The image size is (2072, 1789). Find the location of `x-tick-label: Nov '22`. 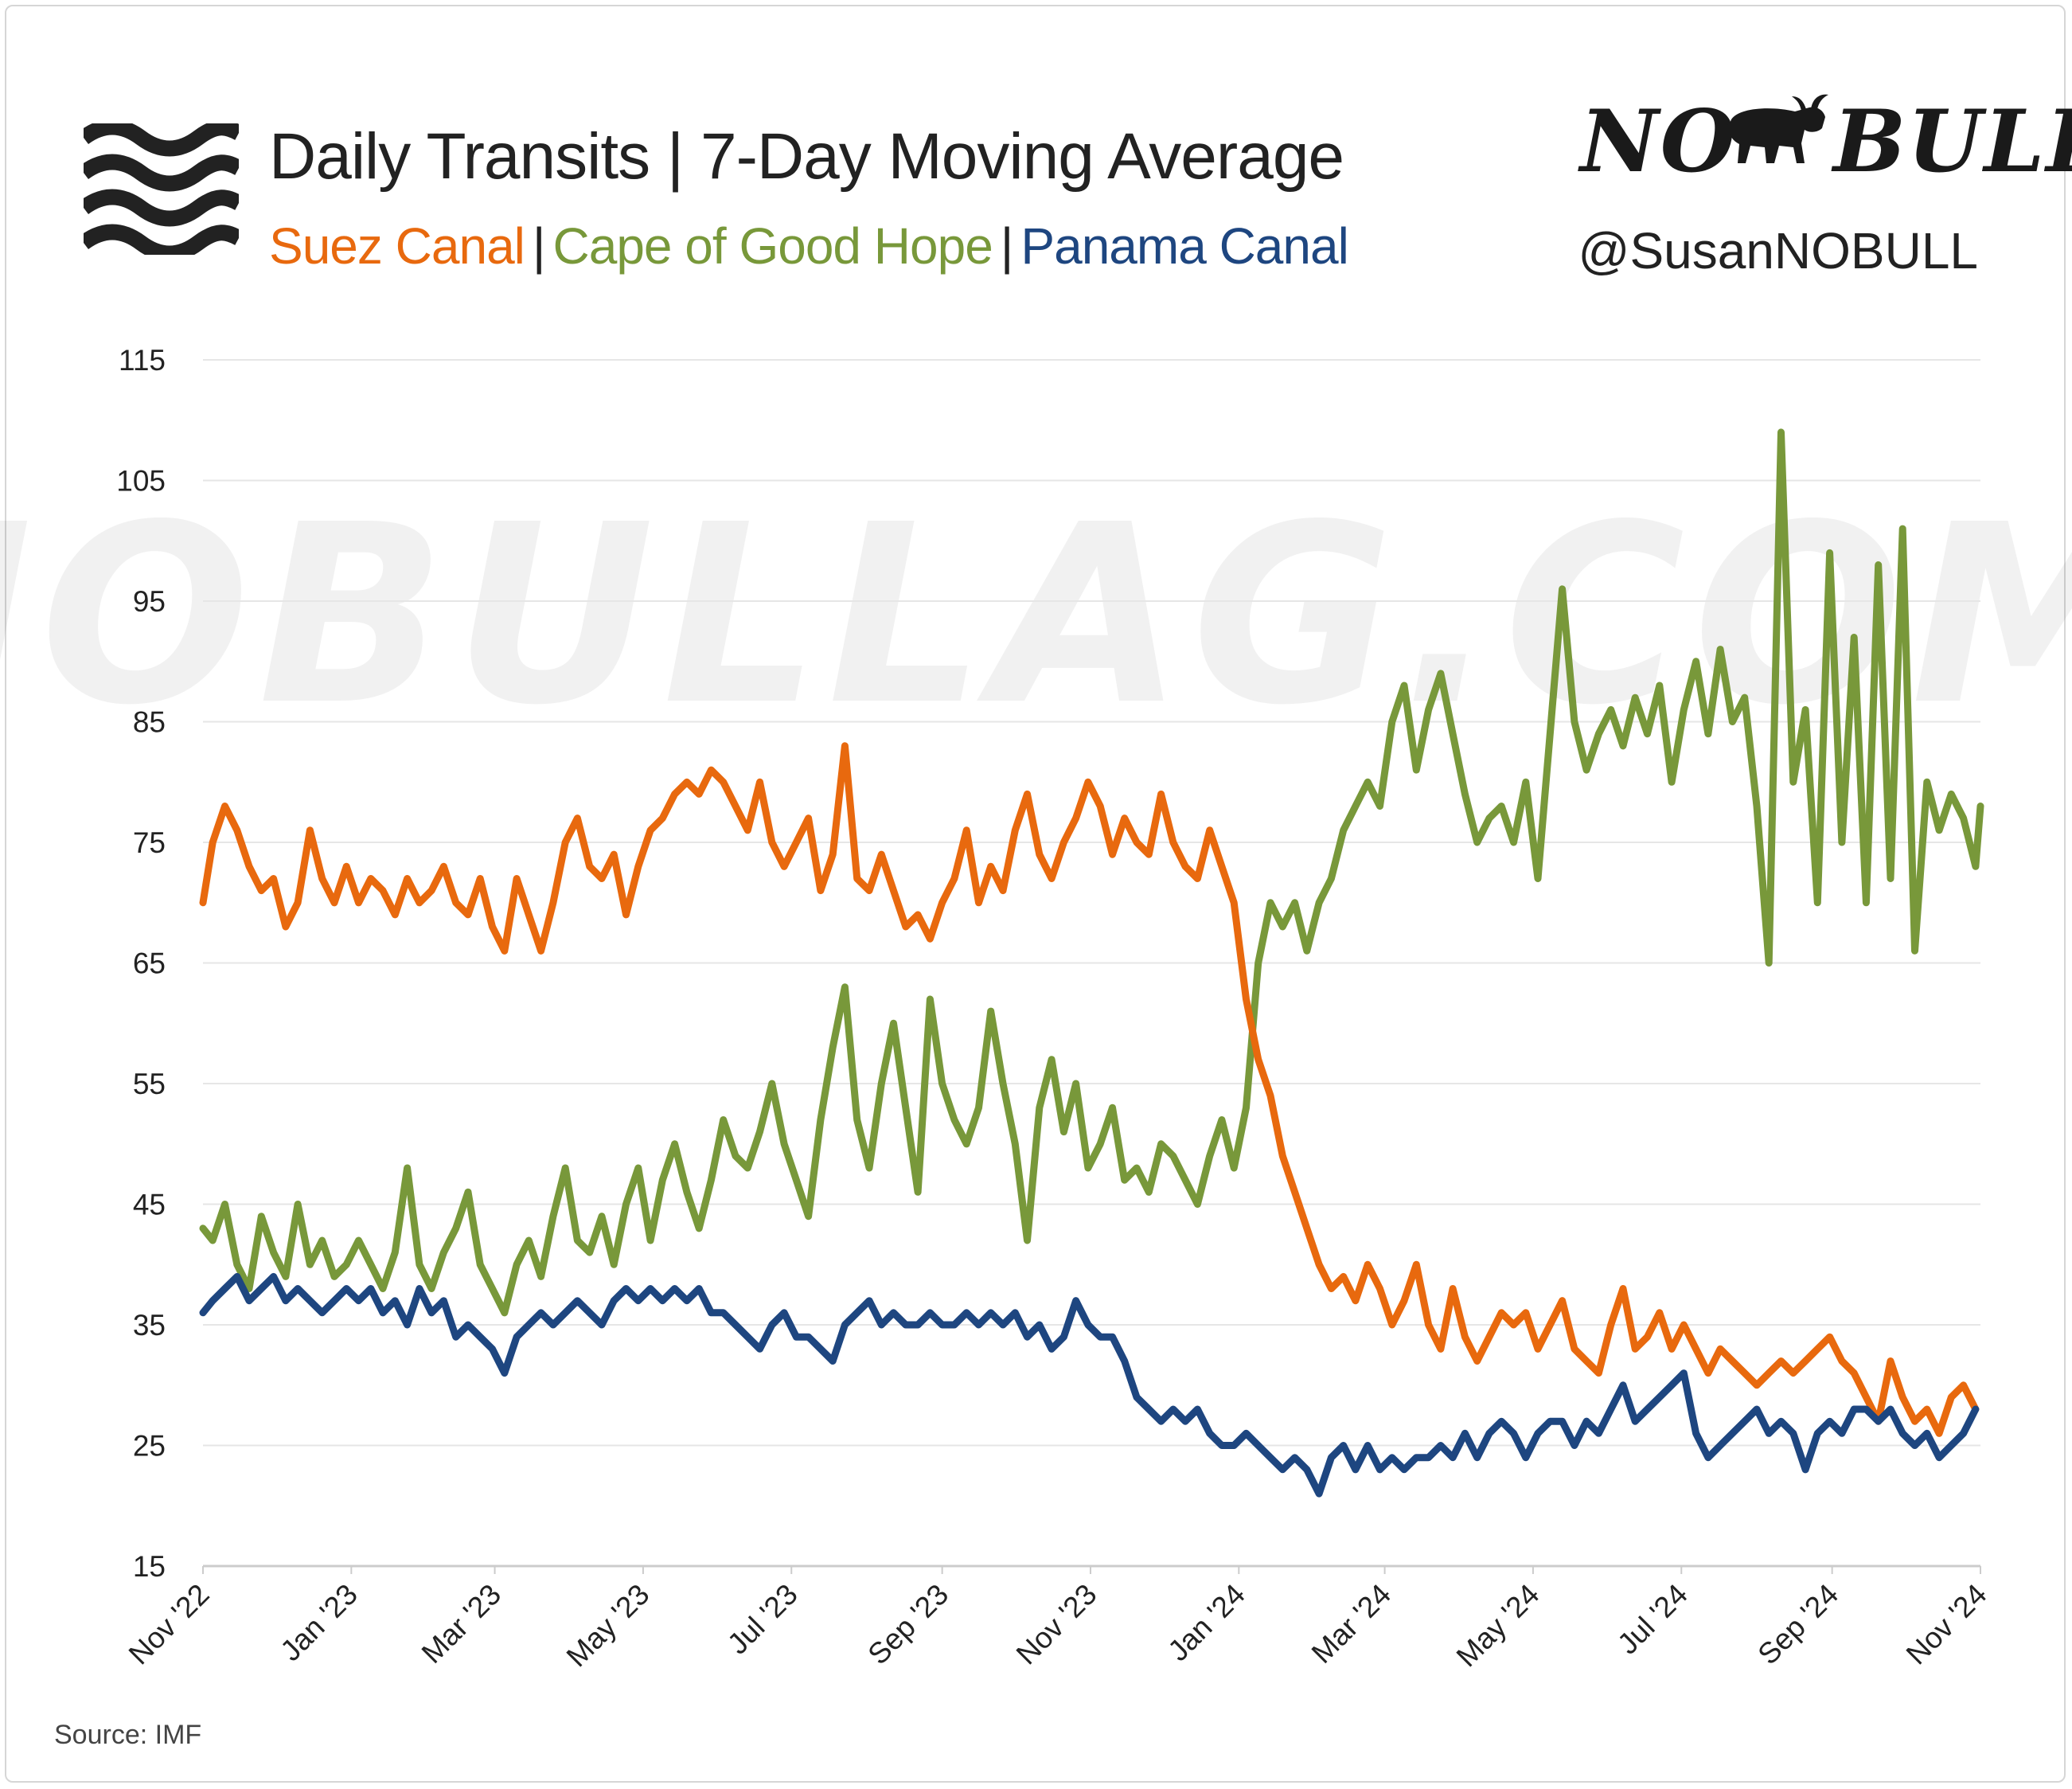

x-tick-label: Nov '22 is located at coordinates (169, 1624).